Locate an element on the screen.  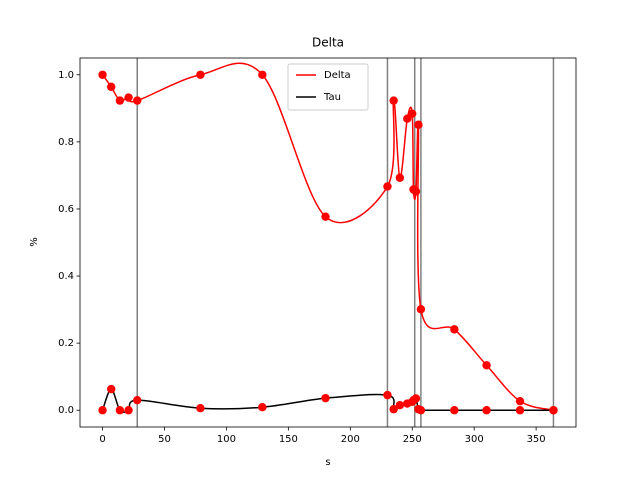
x-tick-label: 250 is located at coordinates (412, 439).